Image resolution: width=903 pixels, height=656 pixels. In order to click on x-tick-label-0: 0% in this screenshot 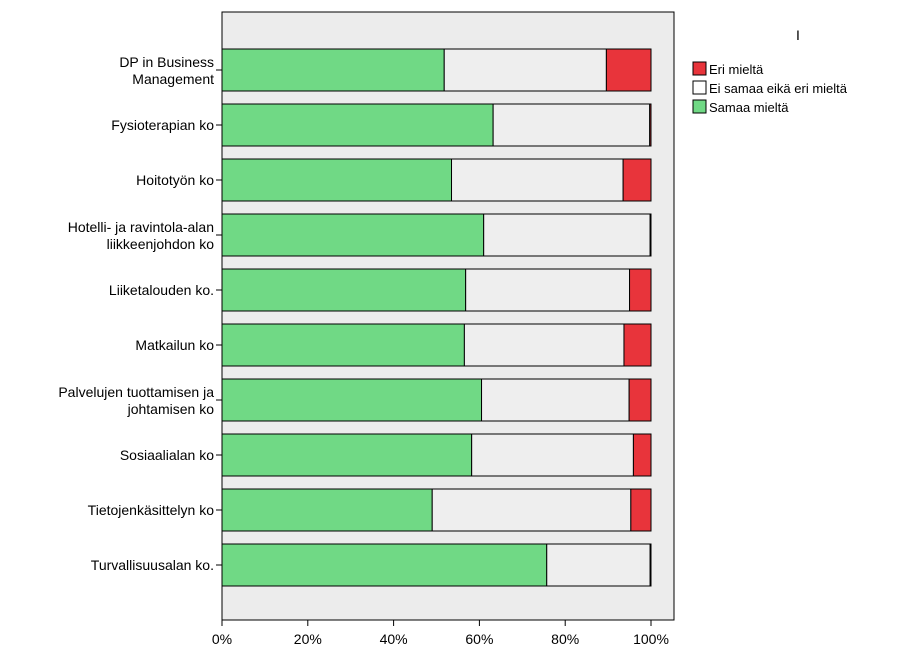, I will do `click(222, 639)`.